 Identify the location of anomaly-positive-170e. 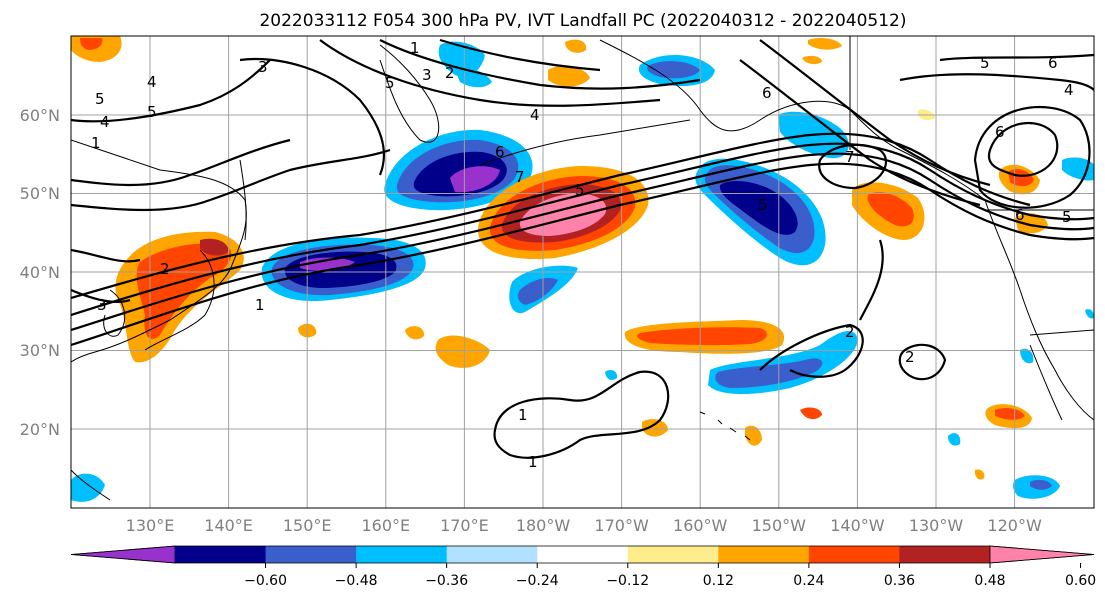
(462, 351).